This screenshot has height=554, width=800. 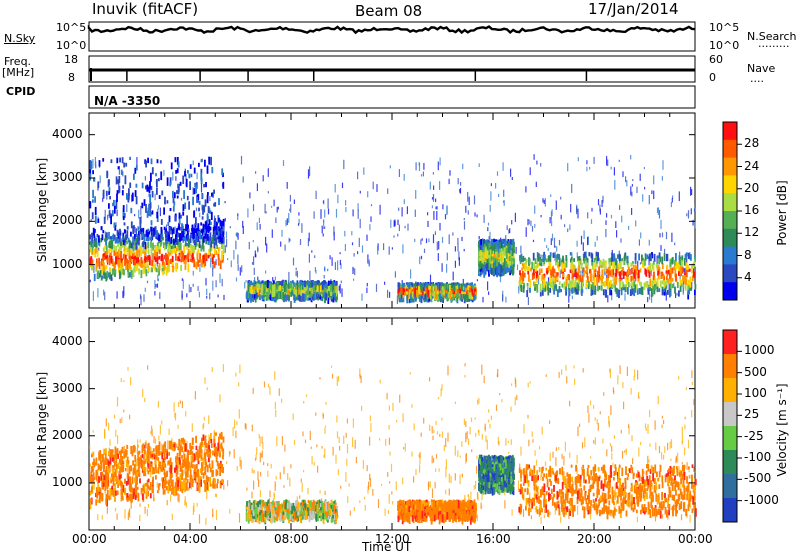 I want to click on date-title: 17/Jan/2014, so click(x=633, y=9).